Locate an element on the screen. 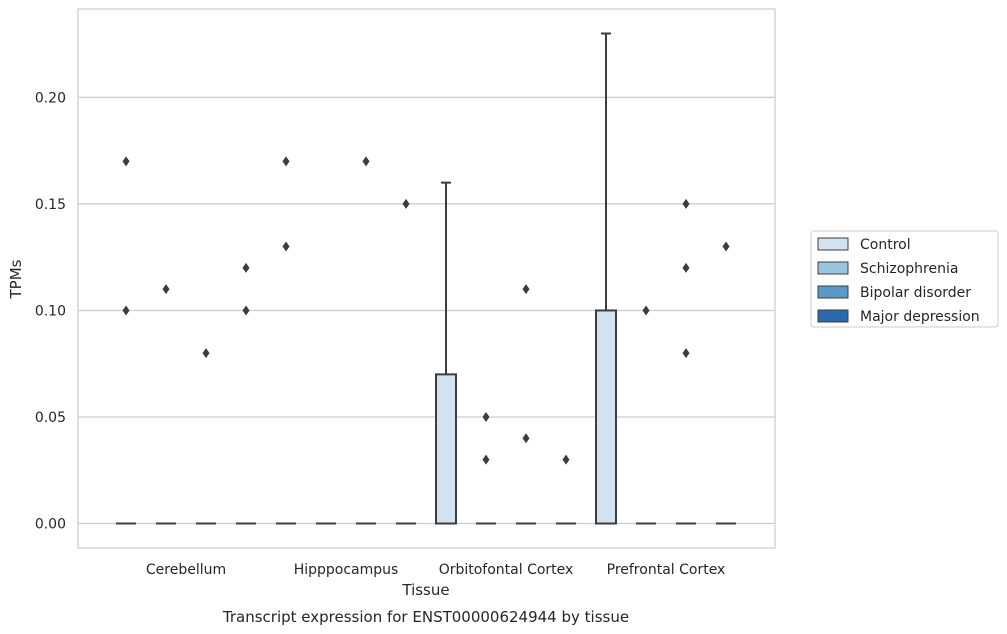 The height and width of the screenshot is (634, 1007). legend-label: Control is located at coordinates (885, 245).